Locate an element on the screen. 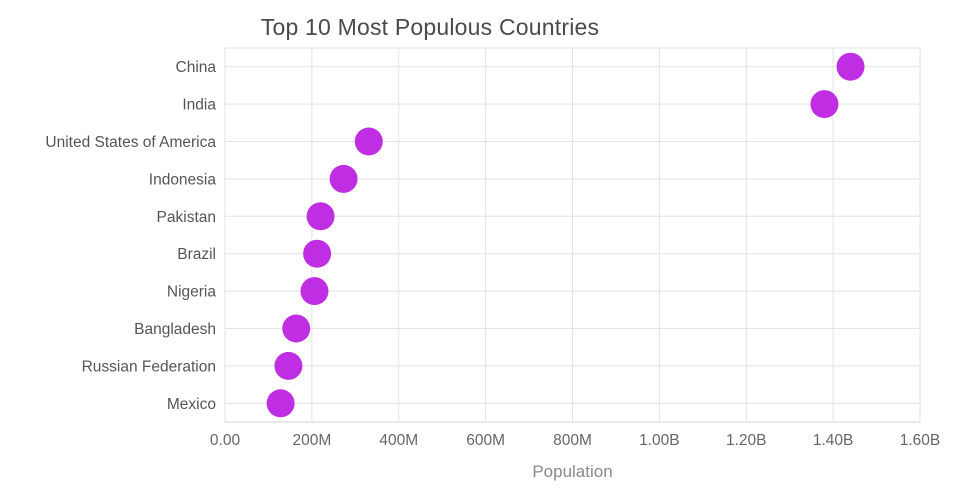 This screenshot has width=960, height=500. category-label: United States of America is located at coordinates (130, 142).